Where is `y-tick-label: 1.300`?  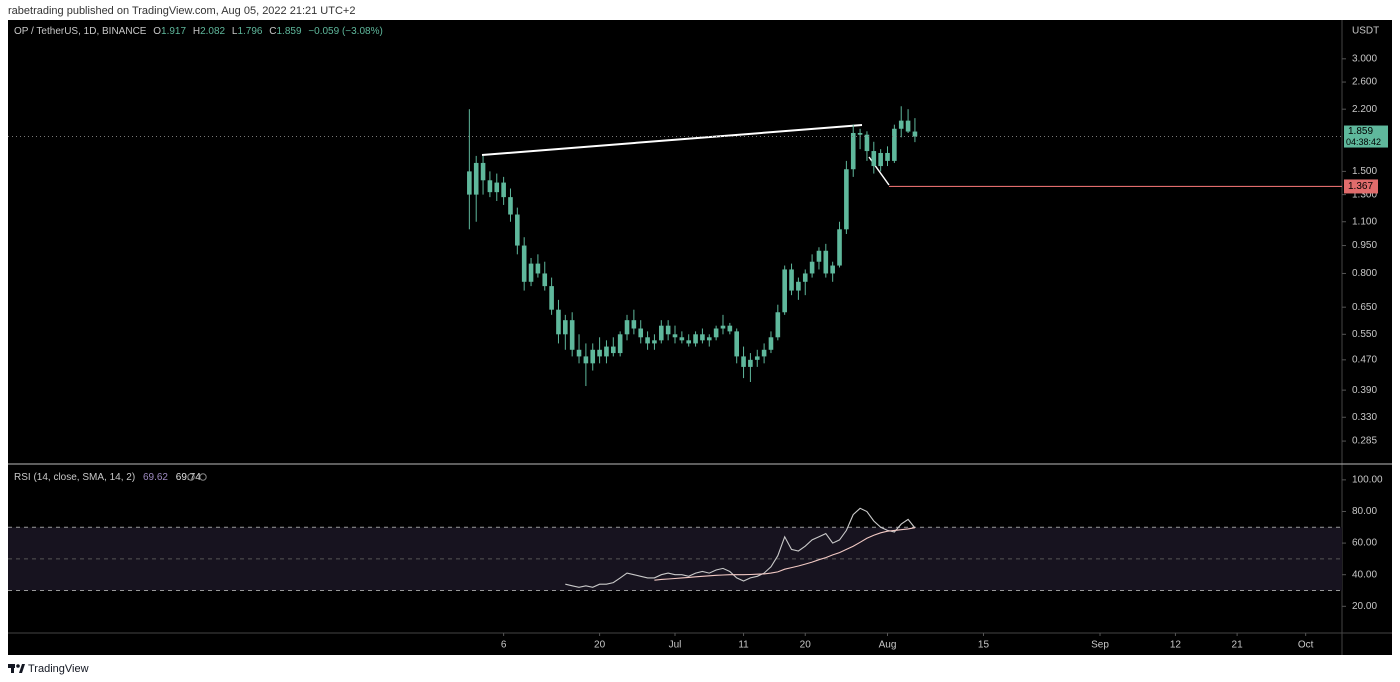
y-tick-label: 1.300 is located at coordinates (1364, 194).